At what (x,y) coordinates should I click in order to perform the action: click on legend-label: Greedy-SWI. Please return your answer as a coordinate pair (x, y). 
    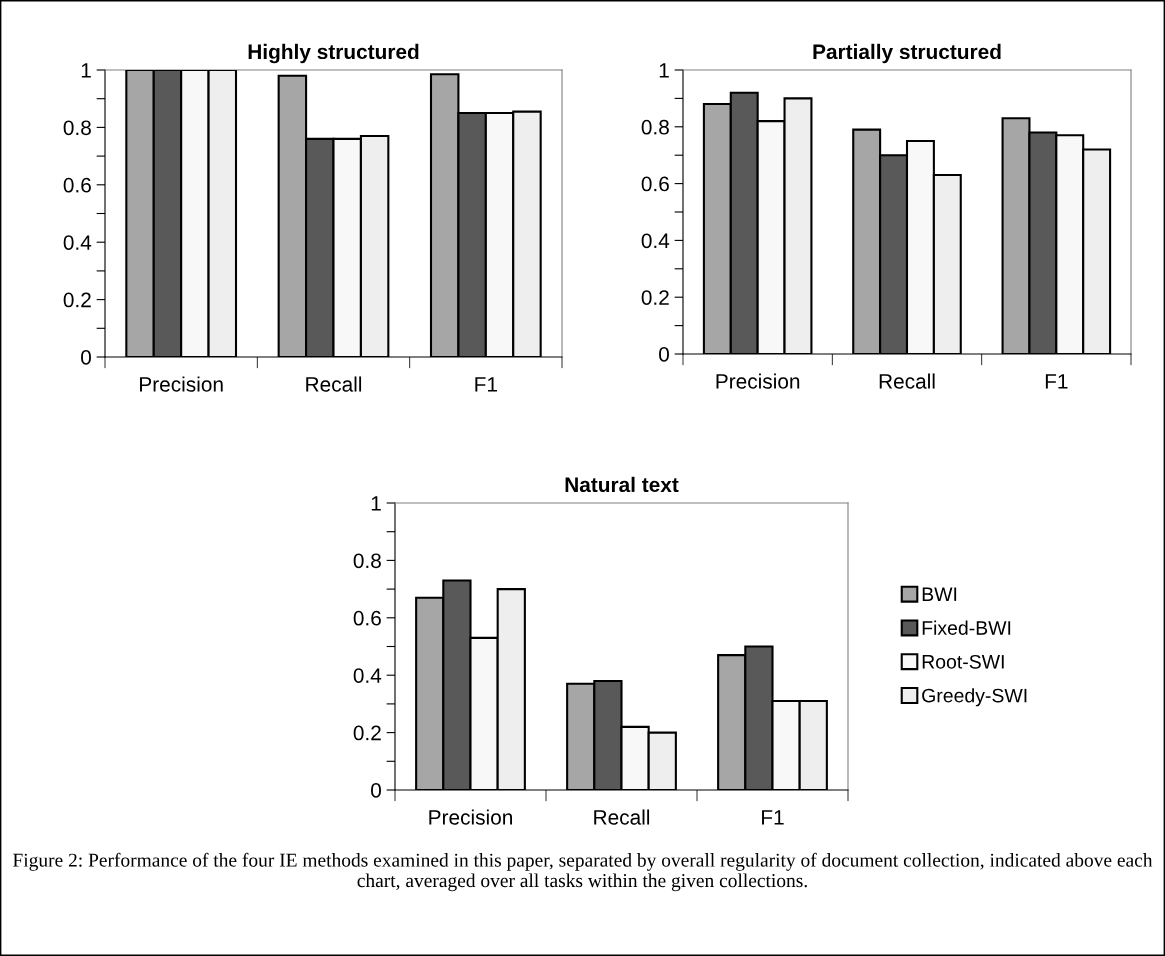
    Looking at the image, I should click on (974, 697).